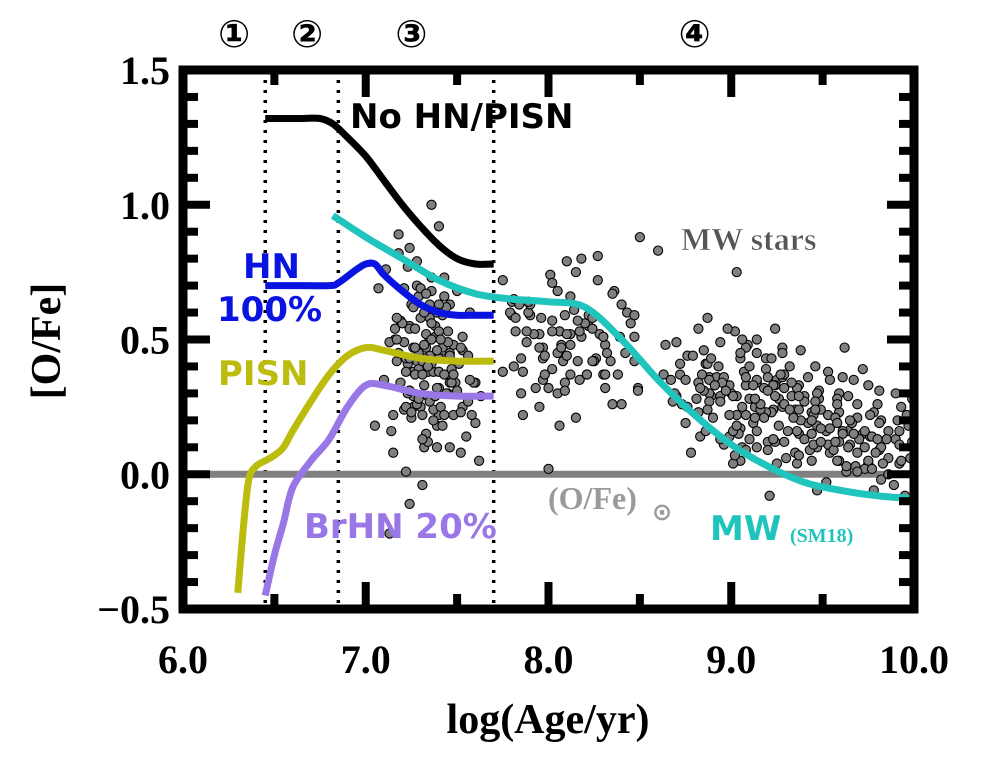 The image size is (981, 772). What do you see at coordinates (234, 34) in the screenshot?
I see `phase-label-1: ①` at bounding box center [234, 34].